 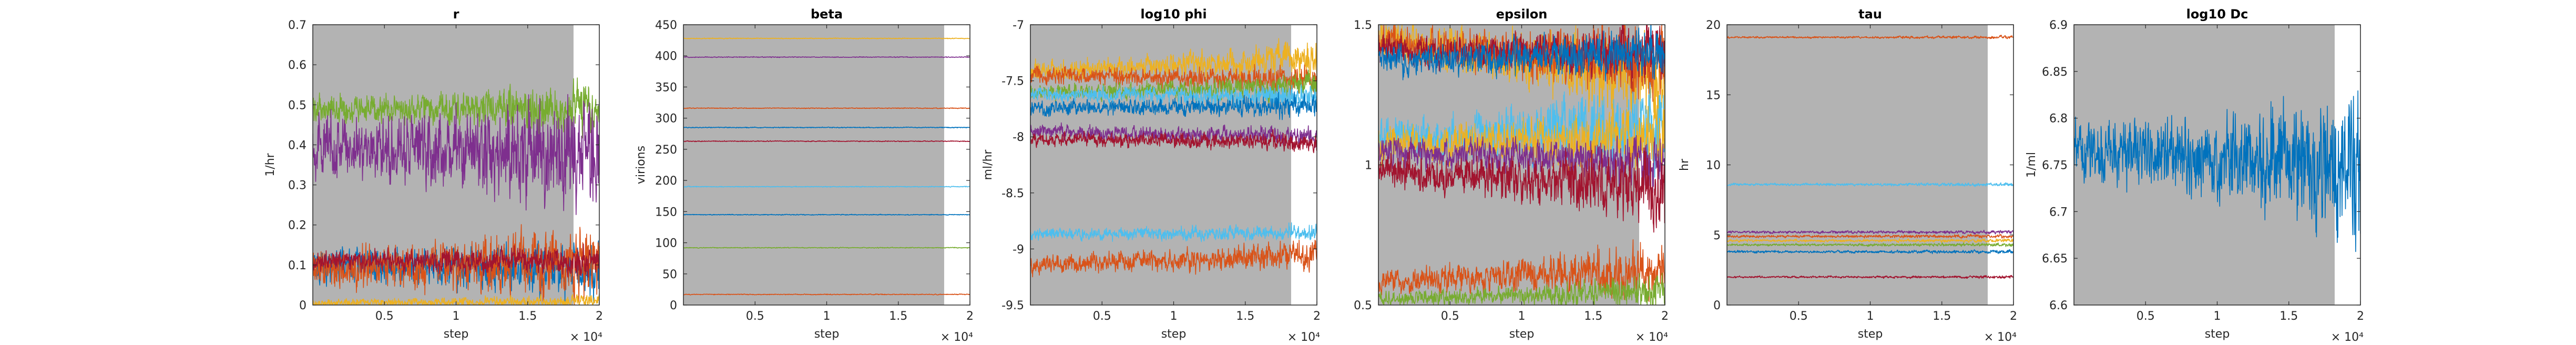 I want to click on y-tick-label: 6.65, so click(x=2055, y=259).